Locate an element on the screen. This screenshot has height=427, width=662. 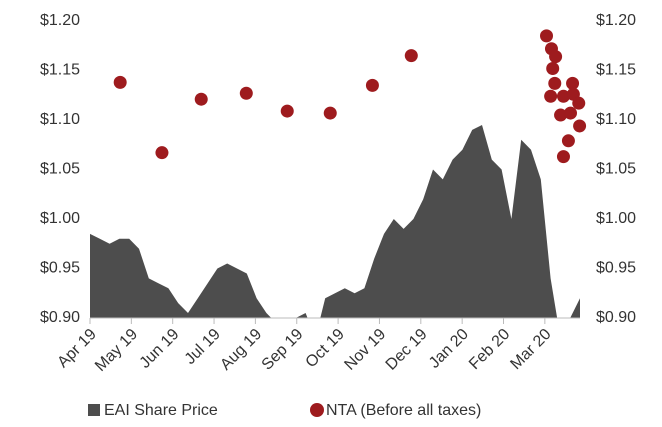
x-tick-label: Sep 19 is located at coordinates (283, 350).